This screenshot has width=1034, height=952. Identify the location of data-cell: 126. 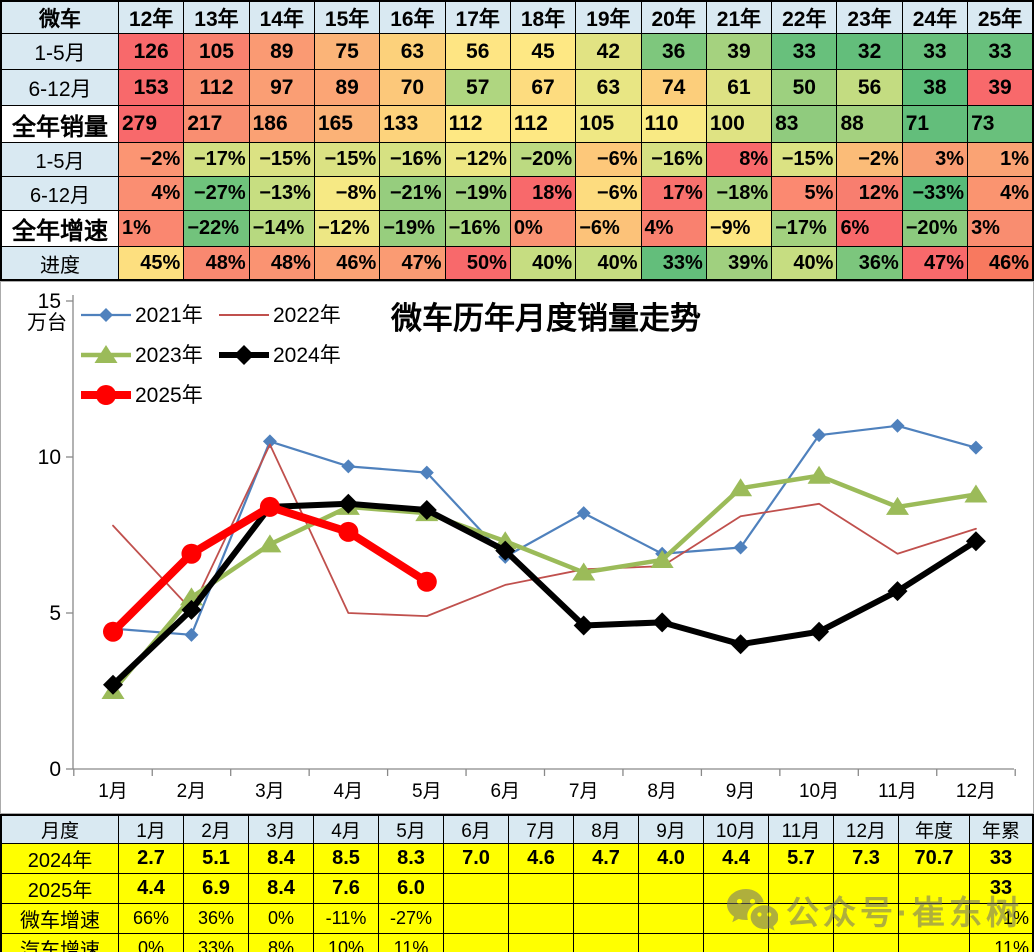
(151, 51).